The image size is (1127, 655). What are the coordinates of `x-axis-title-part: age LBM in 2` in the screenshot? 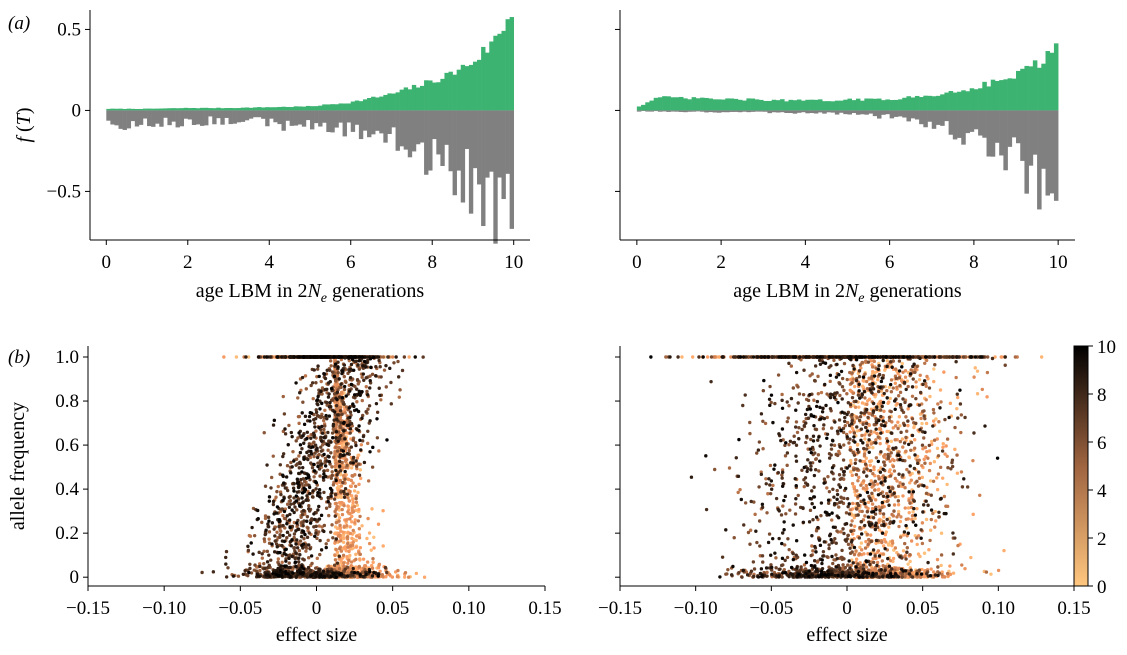 It's located at (252, 291).